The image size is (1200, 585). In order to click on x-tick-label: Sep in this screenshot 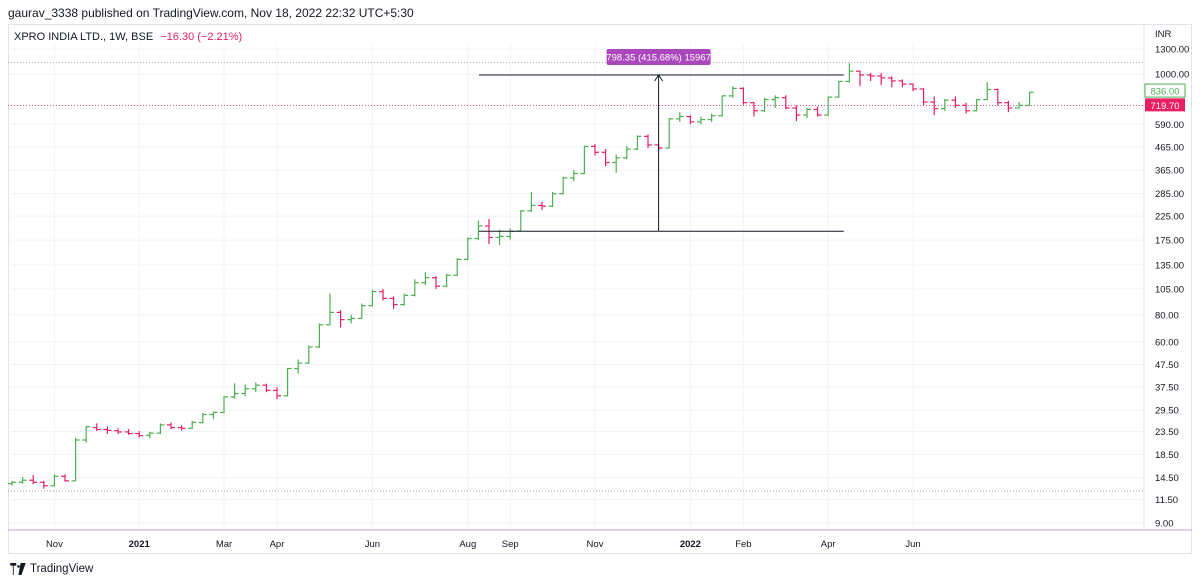, I will do `click(510, 544)`.